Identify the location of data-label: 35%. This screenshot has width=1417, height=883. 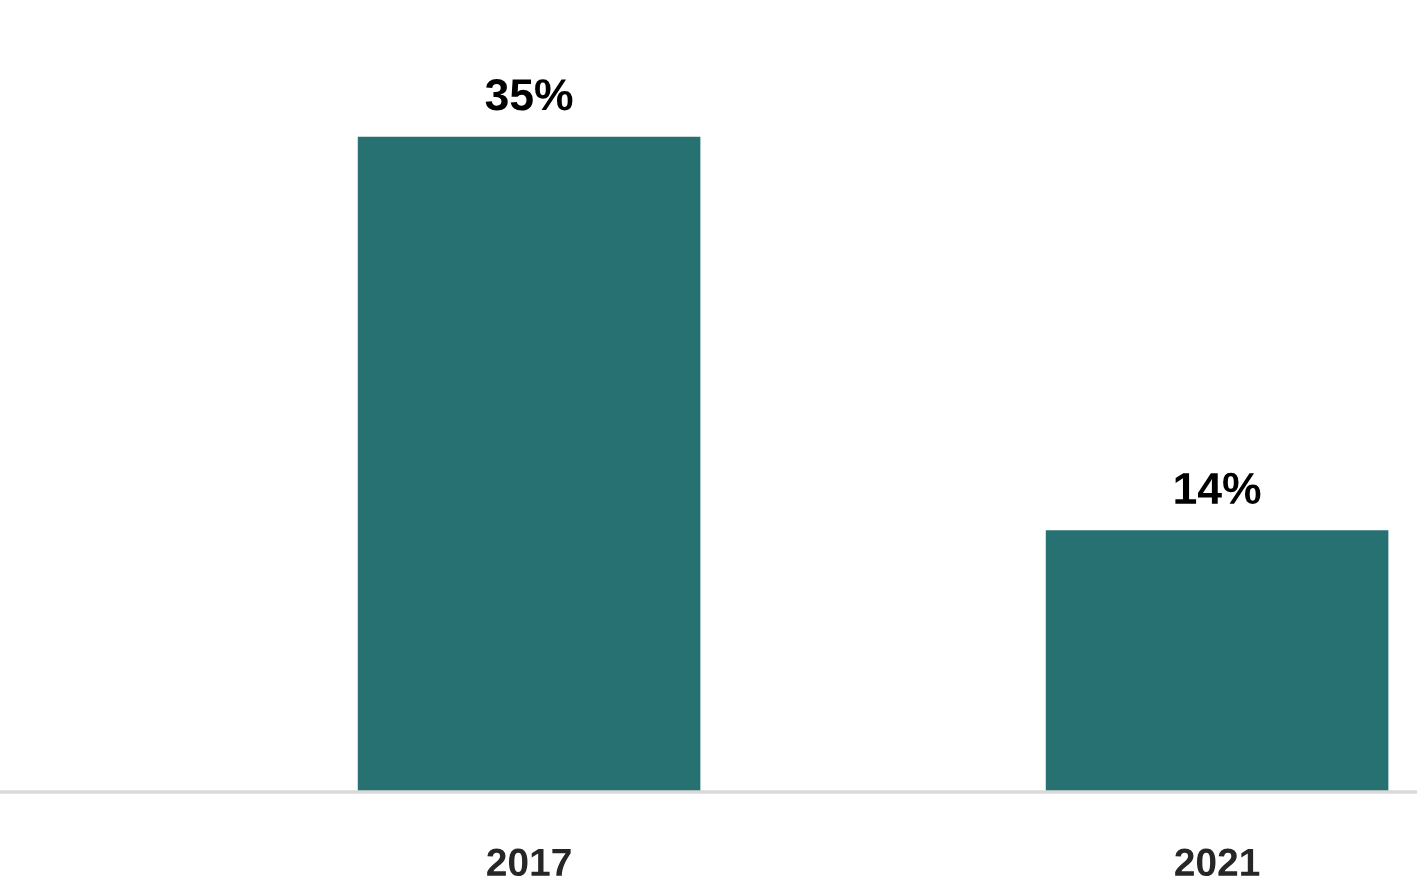
(529, 95).